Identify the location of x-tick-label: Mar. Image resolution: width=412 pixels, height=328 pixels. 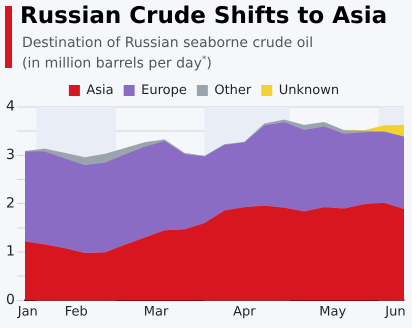
(156, 312).